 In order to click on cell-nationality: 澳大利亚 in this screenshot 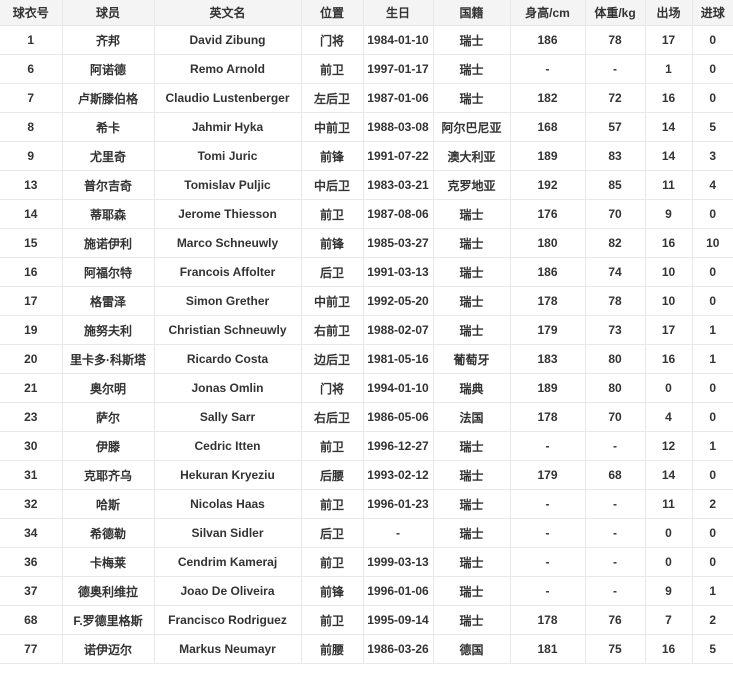, I will do `click(471, 156)`.